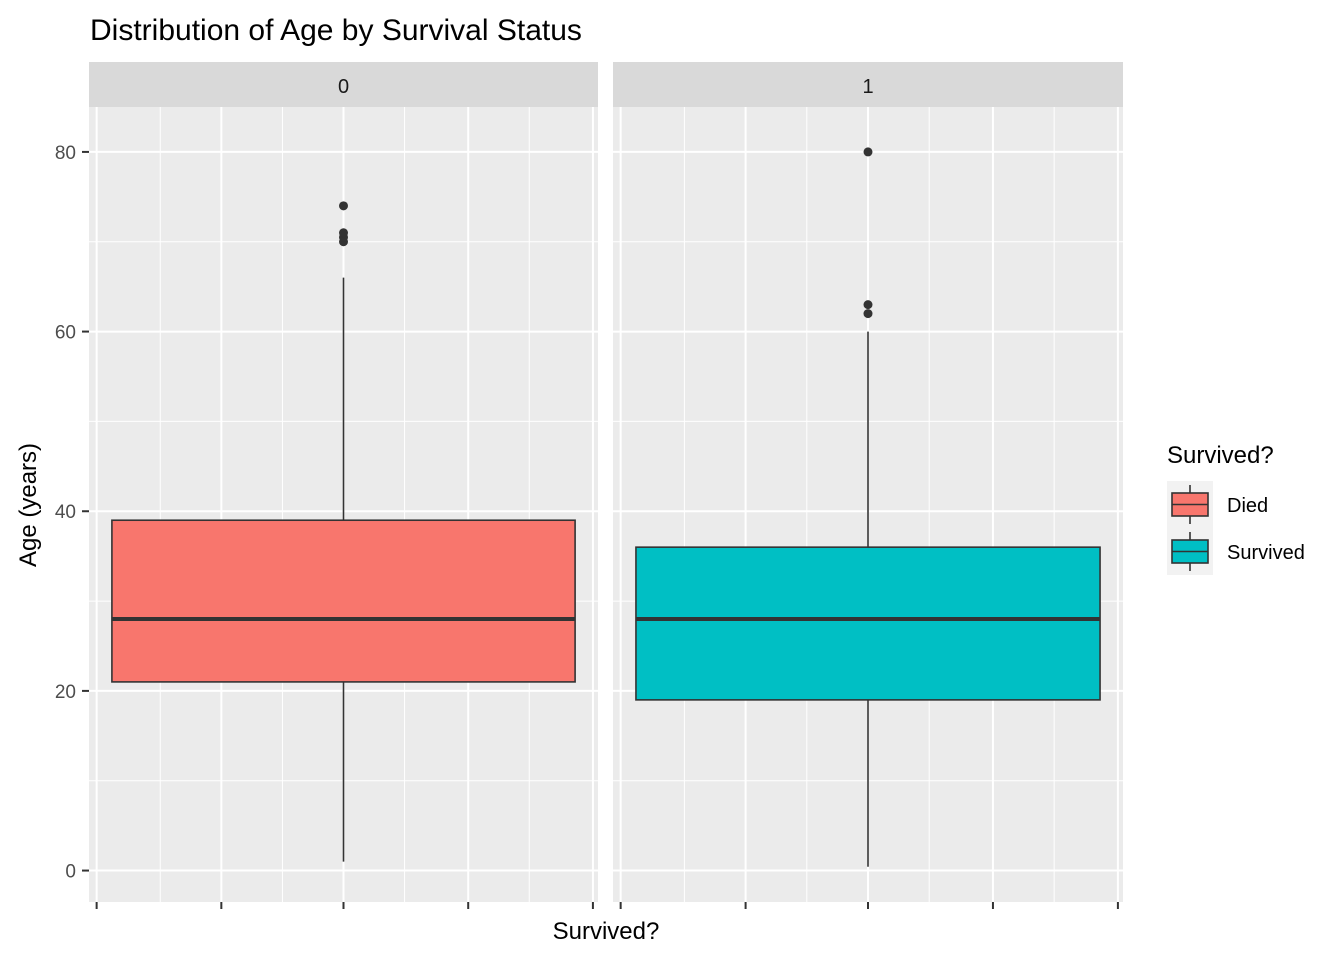 The height and width of the screenshot is (960, 1344). What do you see at coordinates (65, 333) in the screenshot?
I see `y-tick-label: 60` at bounding box center [65, 333].